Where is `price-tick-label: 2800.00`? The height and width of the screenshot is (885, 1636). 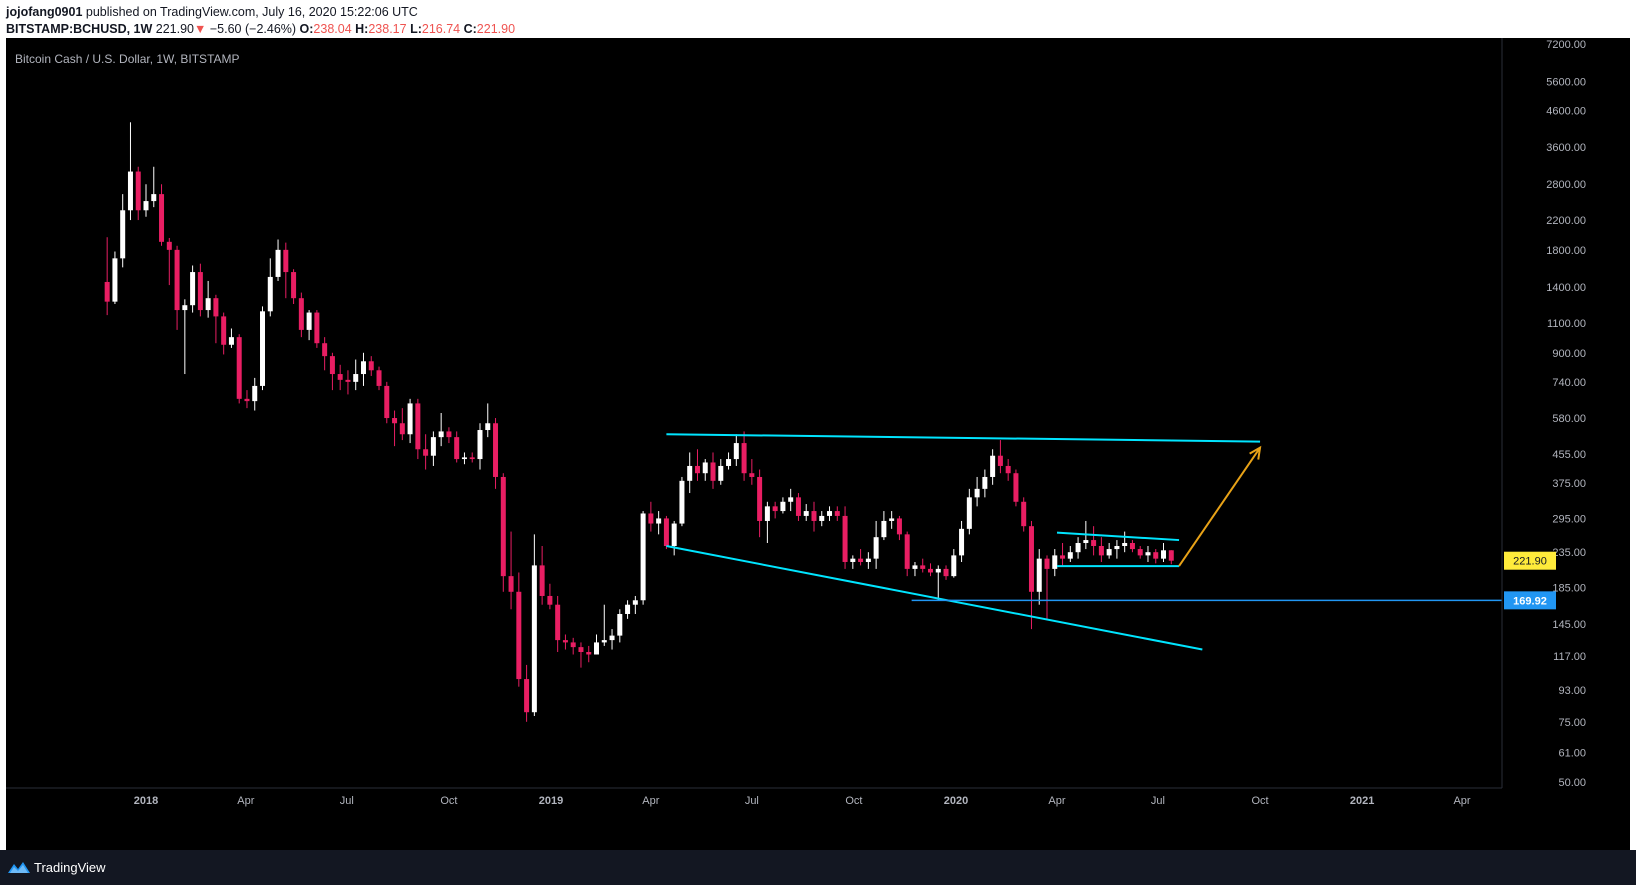 price-tick-label: 2800.00 is located at coordinates (1566, 185).